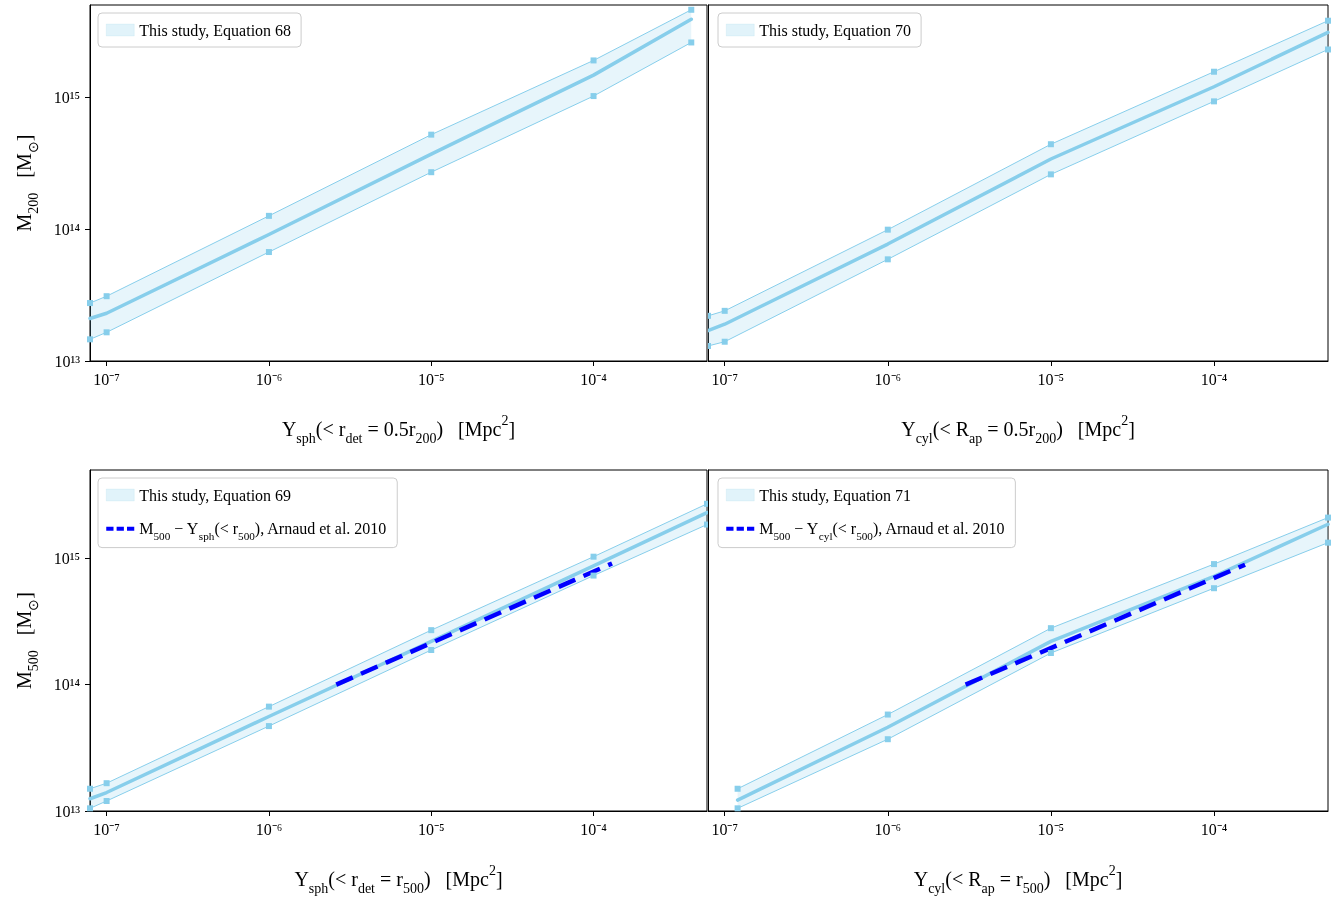 This screenshot has height=900, width=1332. What do you see at coordinates (835, 30) in the screenshot?
I see `legend-label: This study, Equation 70` at bounding box center [835, 30].